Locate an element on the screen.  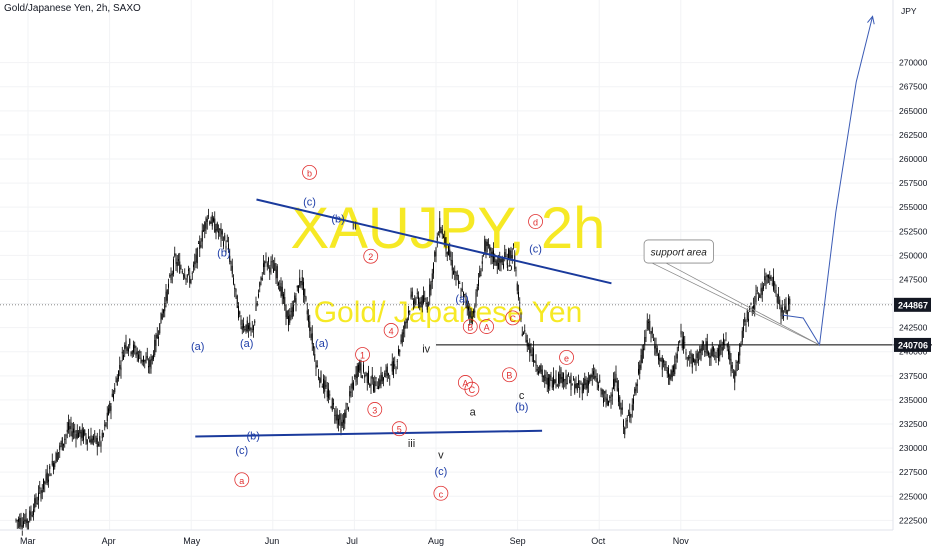
y-tick-label: 237500 is located at coordinates (913, 376).